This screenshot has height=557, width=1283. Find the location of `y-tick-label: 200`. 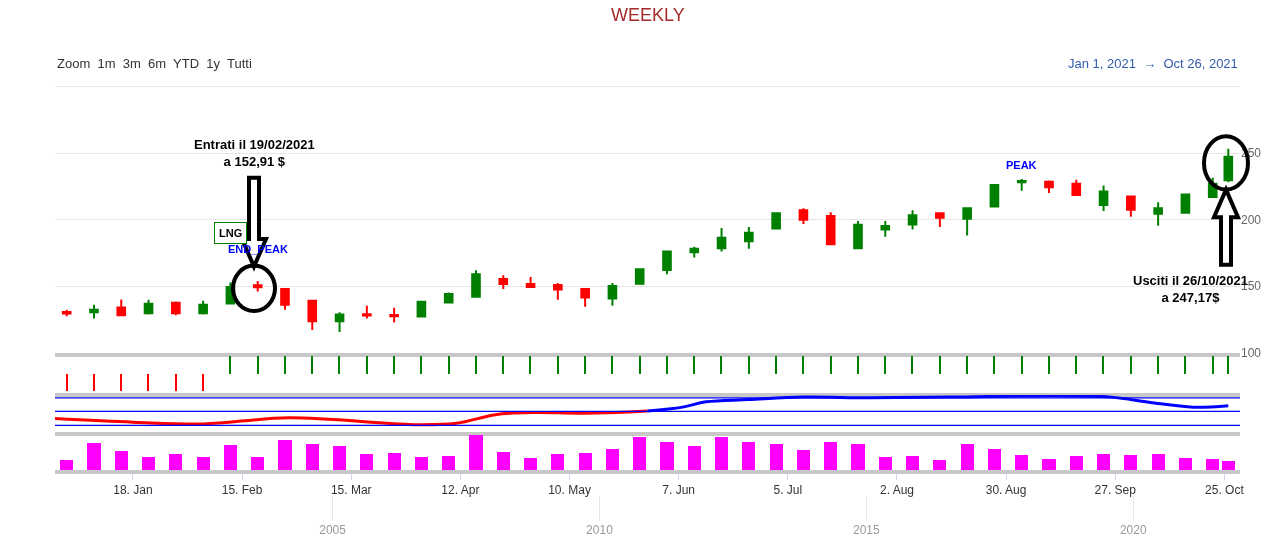

y-tick-label: 200 is located at coordinates (1251, 219).